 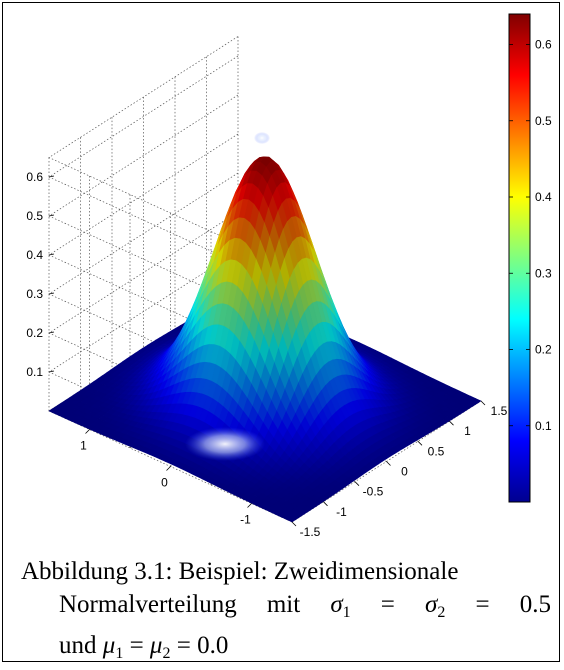 What do you see at coordinates (83, 446) in the screenshot?
I see `x-tick-label: 1` at bounding box center [83, 446].